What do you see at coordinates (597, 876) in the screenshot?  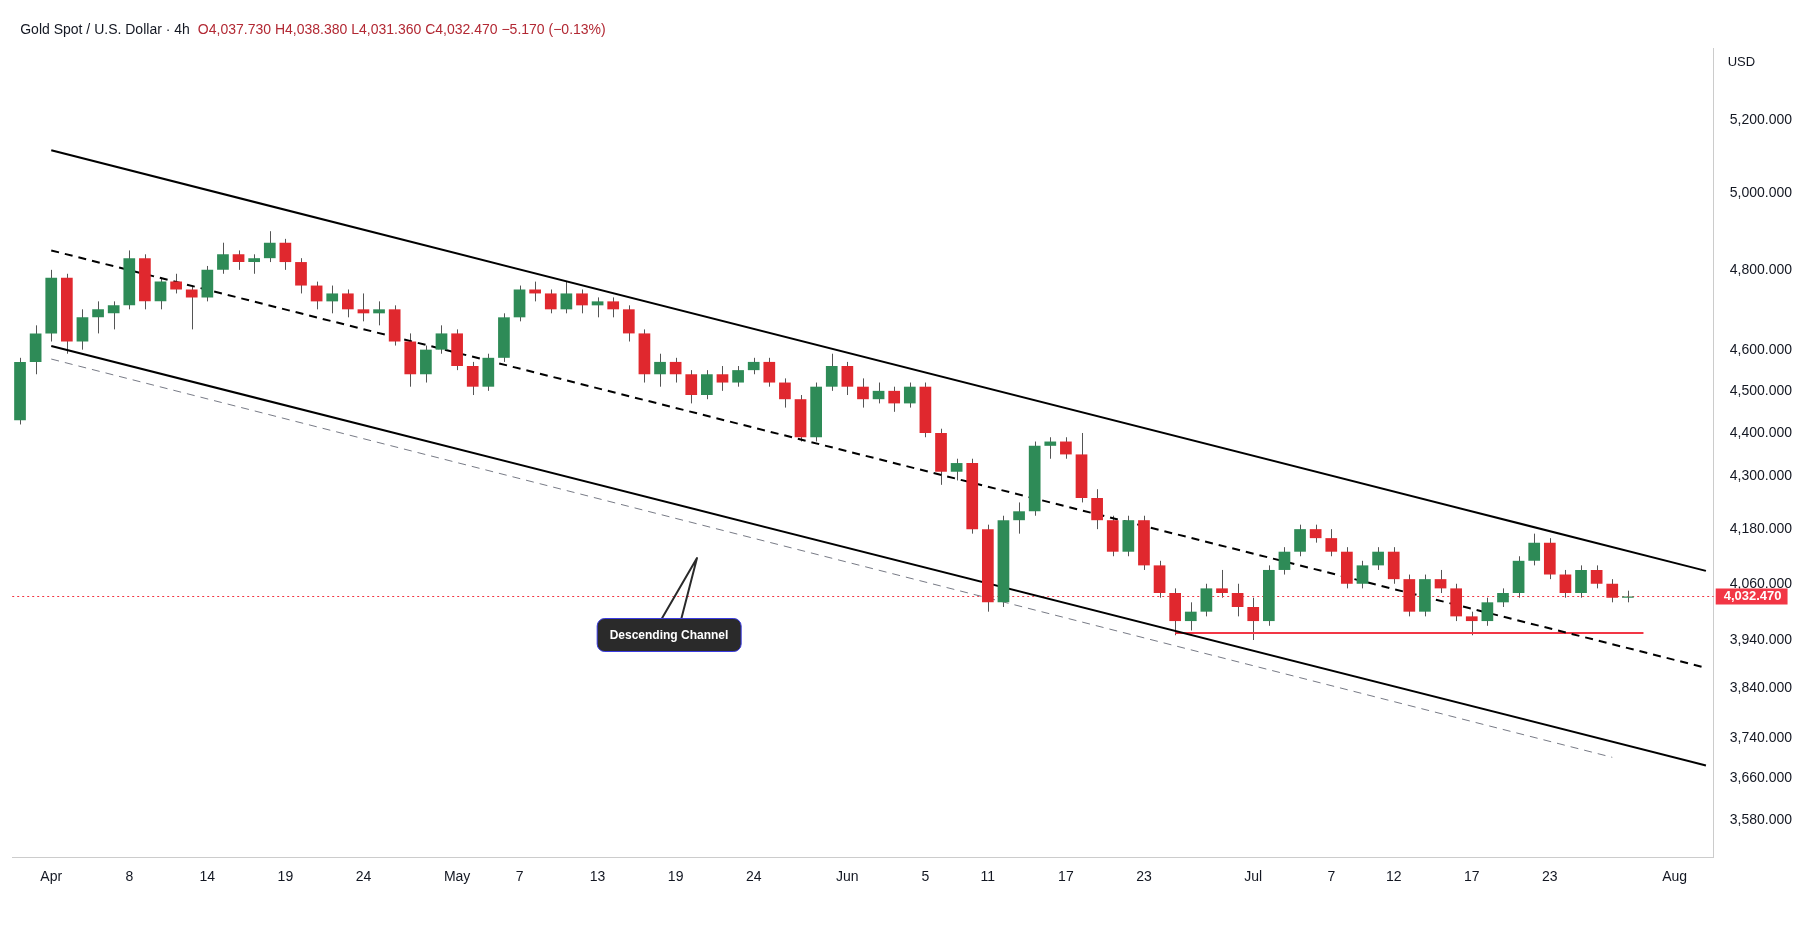 I see `x-tick-label: 13` at bounding box center [597, 876].